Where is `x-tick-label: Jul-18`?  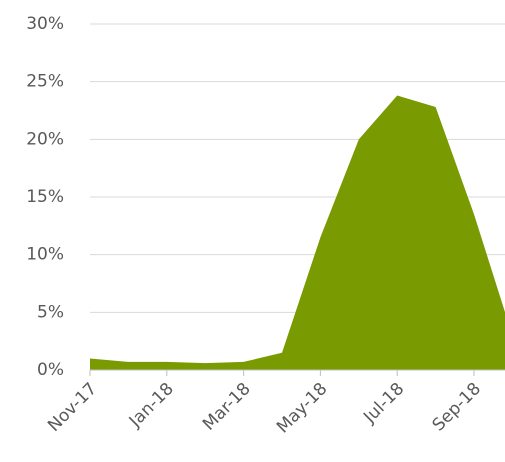
x-tick-label: Jul-18 is located at coordinates (383, 403).